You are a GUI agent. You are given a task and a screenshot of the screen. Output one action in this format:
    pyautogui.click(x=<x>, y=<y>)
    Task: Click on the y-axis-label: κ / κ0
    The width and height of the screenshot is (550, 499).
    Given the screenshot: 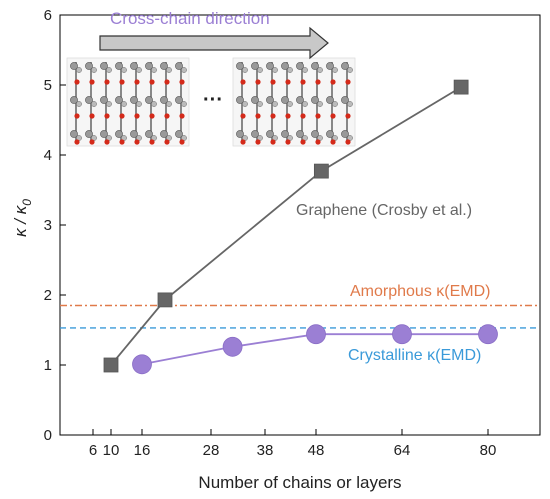 What is the action you would take?
    pyautogui.click(x=22, y=218)
    